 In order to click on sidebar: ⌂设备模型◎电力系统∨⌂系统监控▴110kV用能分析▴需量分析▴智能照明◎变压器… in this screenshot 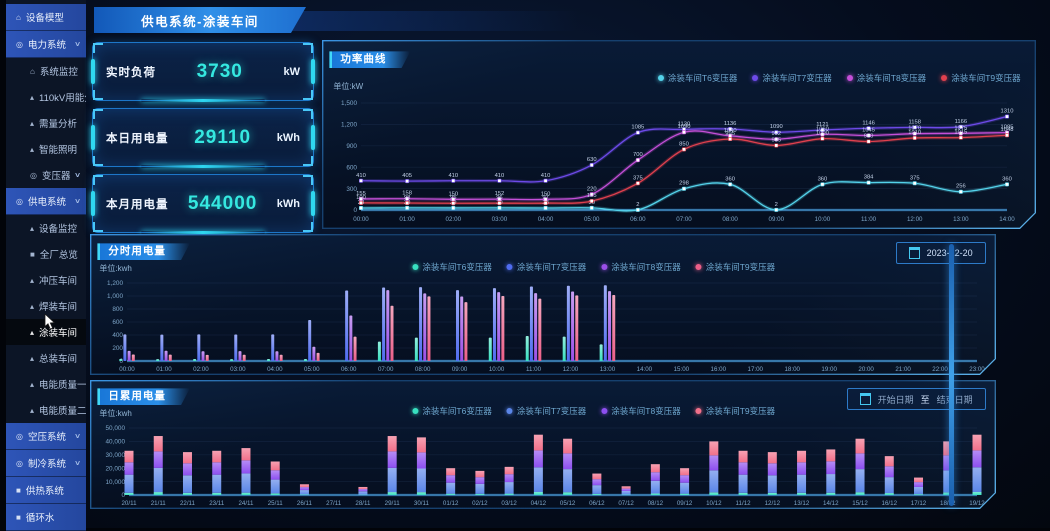, I will do `click(46, 264)`.